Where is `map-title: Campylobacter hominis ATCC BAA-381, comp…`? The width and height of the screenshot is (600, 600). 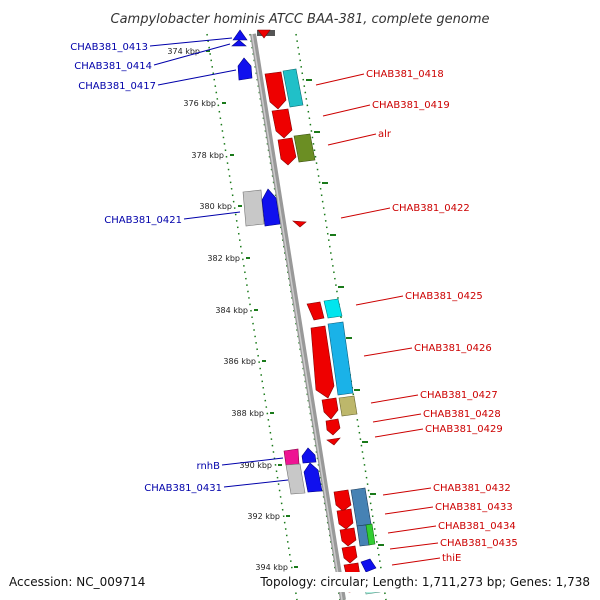 map-title: Campylobacter hominis ATCC BAA-381, comp… is located at coordinates (300, 19).